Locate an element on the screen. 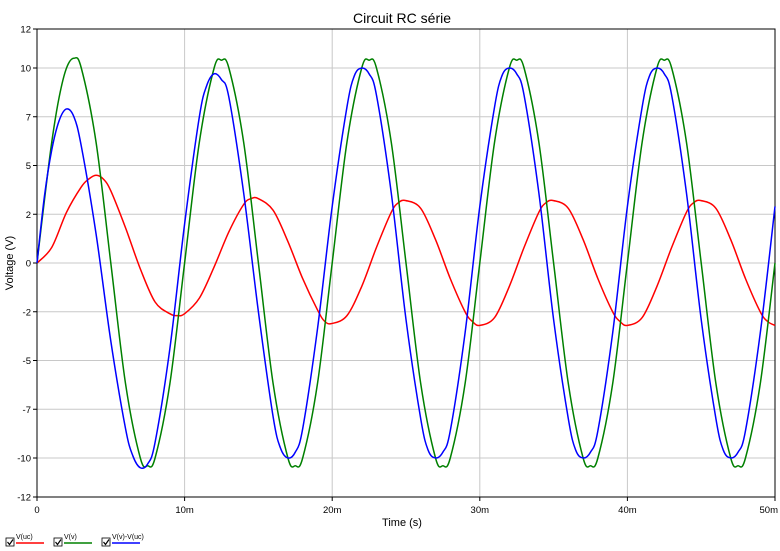  y-tick-label: -7 is located at coordinates (27, 410).